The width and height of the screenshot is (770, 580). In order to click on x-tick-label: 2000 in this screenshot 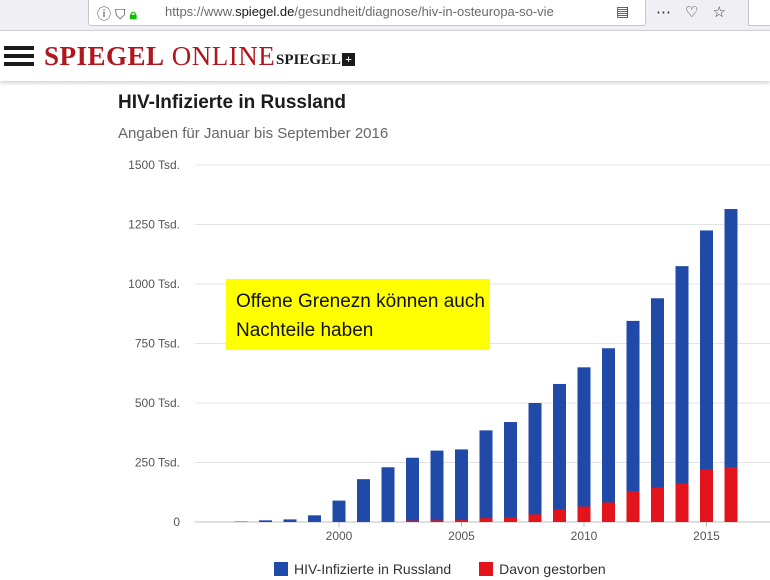, I will do `click(339, 536)`.